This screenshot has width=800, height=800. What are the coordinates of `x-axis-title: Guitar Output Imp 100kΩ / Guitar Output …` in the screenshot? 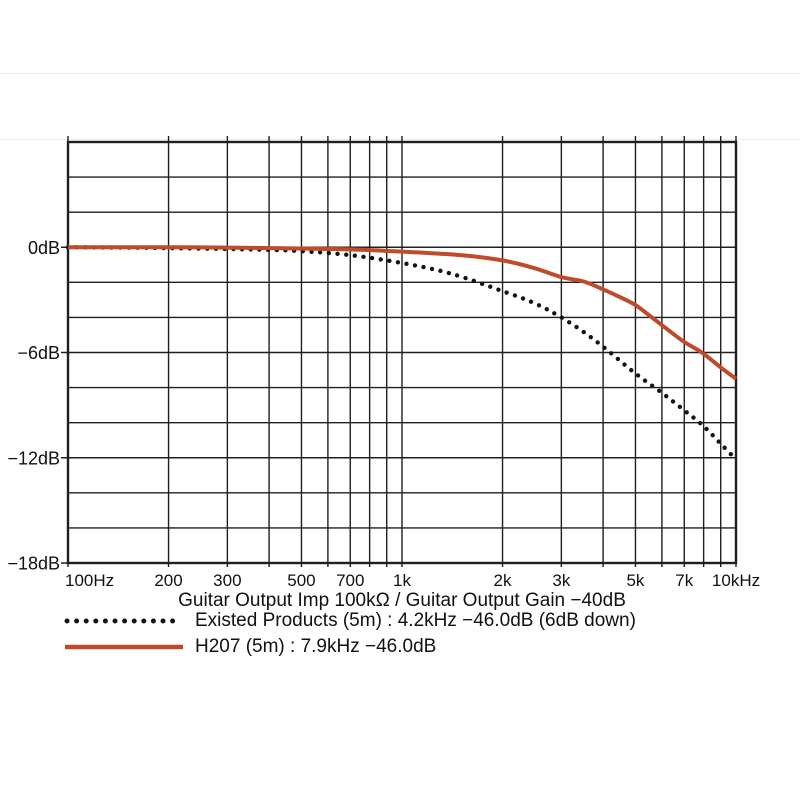 It's located at (402, 600).